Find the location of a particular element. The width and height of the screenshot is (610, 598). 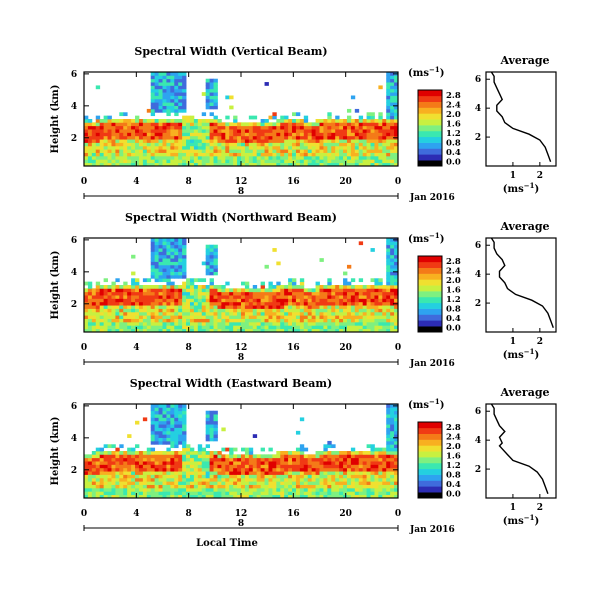

y-tick-label: 2 is located at coordinates (74, 305).